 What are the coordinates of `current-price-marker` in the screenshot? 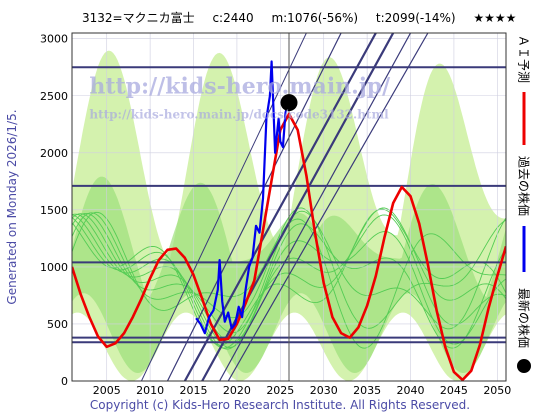 It's located at (289, 103).